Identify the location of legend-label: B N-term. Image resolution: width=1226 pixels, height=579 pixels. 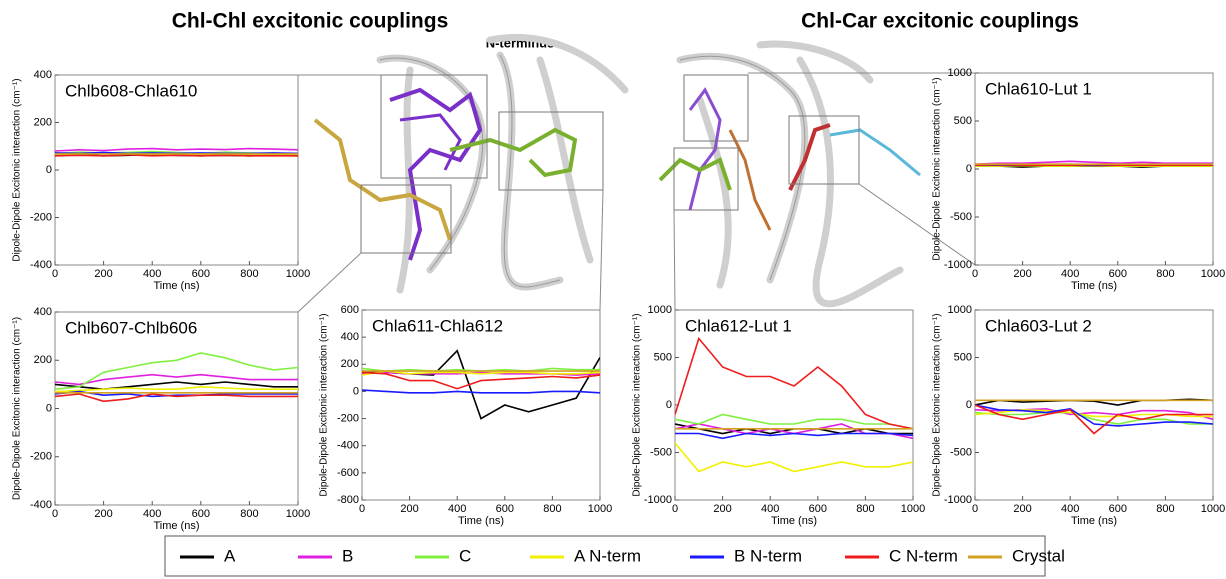
(768, 555).